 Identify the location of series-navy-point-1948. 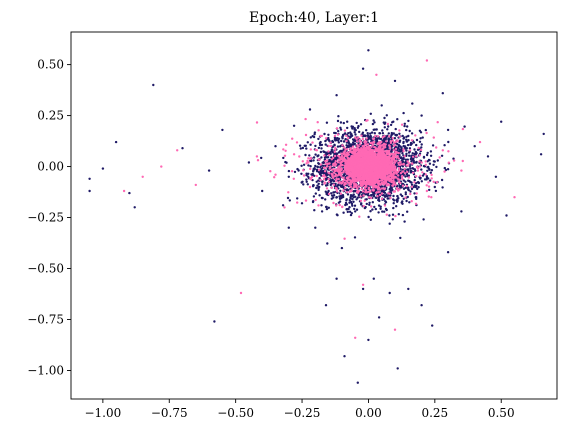
(327, 185).